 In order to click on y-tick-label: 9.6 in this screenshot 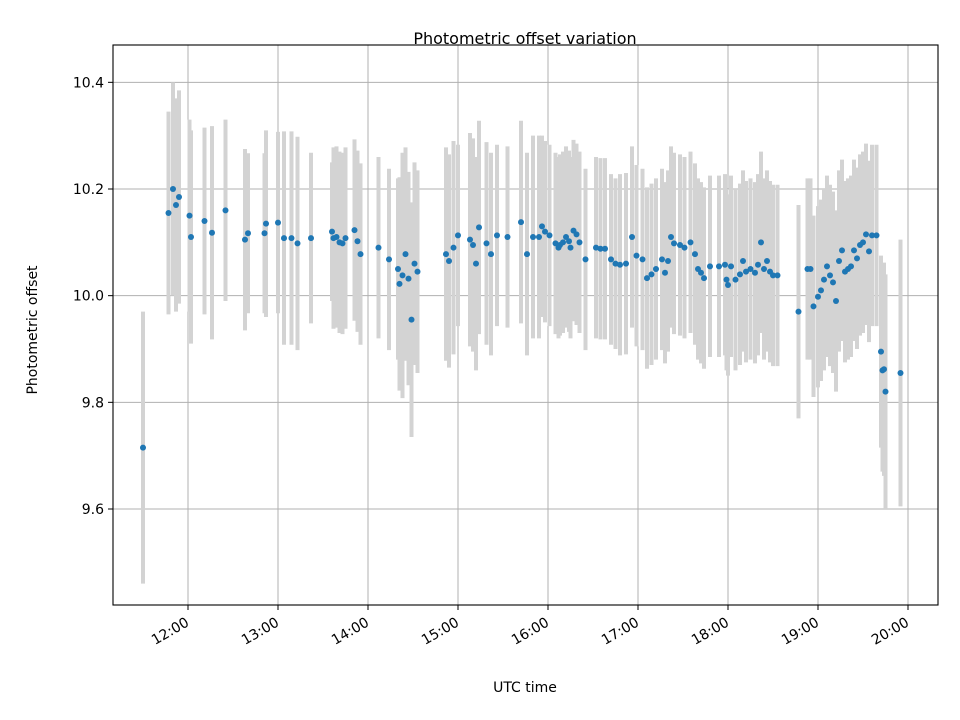, I will do `click(93, 510)`.